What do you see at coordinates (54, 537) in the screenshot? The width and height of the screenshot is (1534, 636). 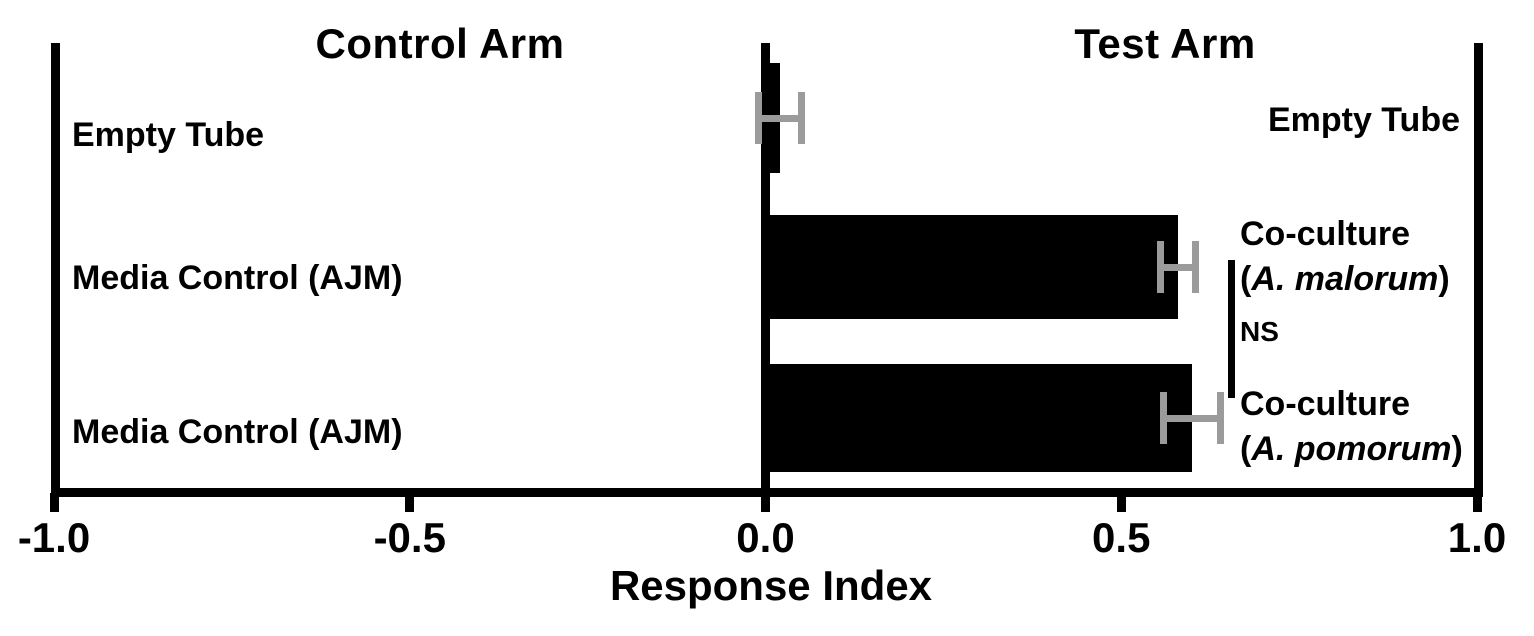 I see `x-tick-label--1.0: -1.0` at bounding box center [54, 537].